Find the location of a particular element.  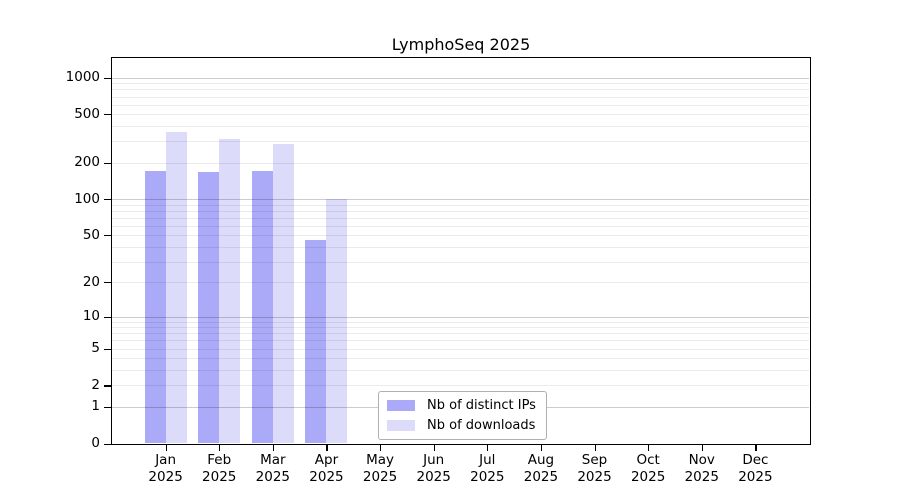

bar-mar-distinct-ips is located at coordinates (262, 307).